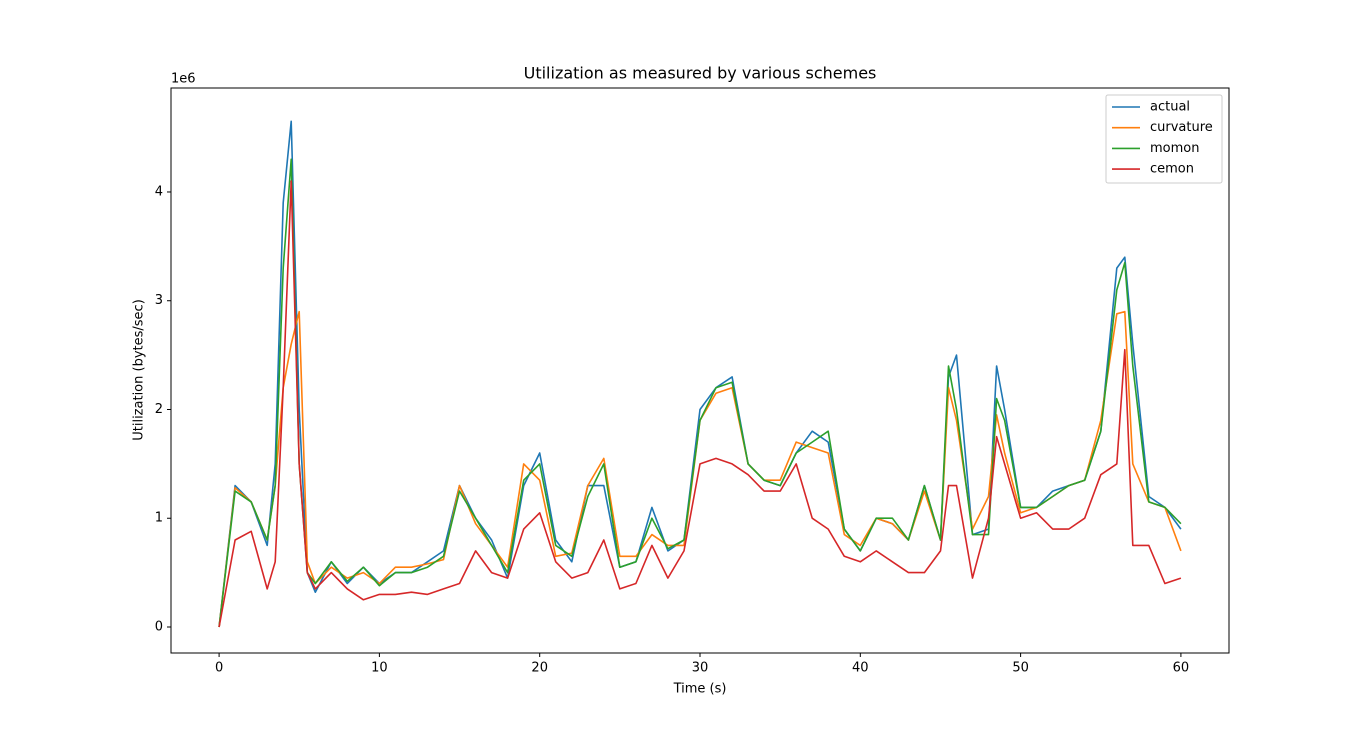  I want to click on y-tick-label: 4, so click(159, 191).